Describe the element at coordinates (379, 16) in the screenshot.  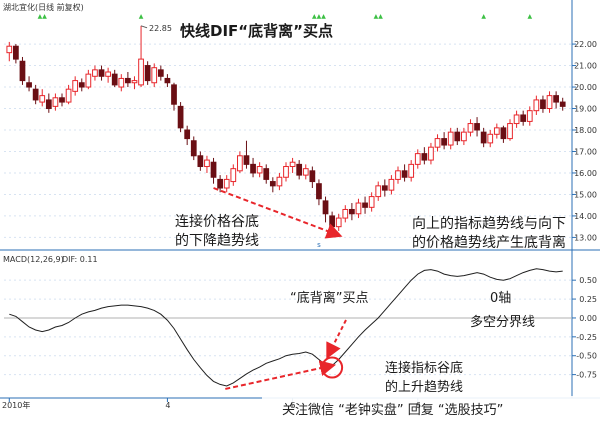
I see `signal-marker: ▲▲` at that location.